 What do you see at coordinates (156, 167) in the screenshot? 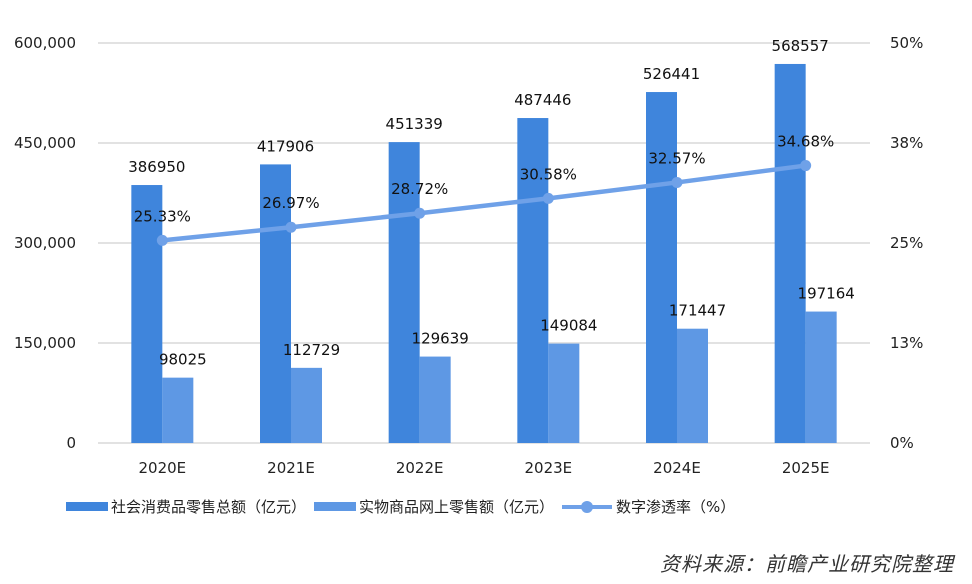
I see `data-label-retail-total: 386950` at bounding box center [156, 167].